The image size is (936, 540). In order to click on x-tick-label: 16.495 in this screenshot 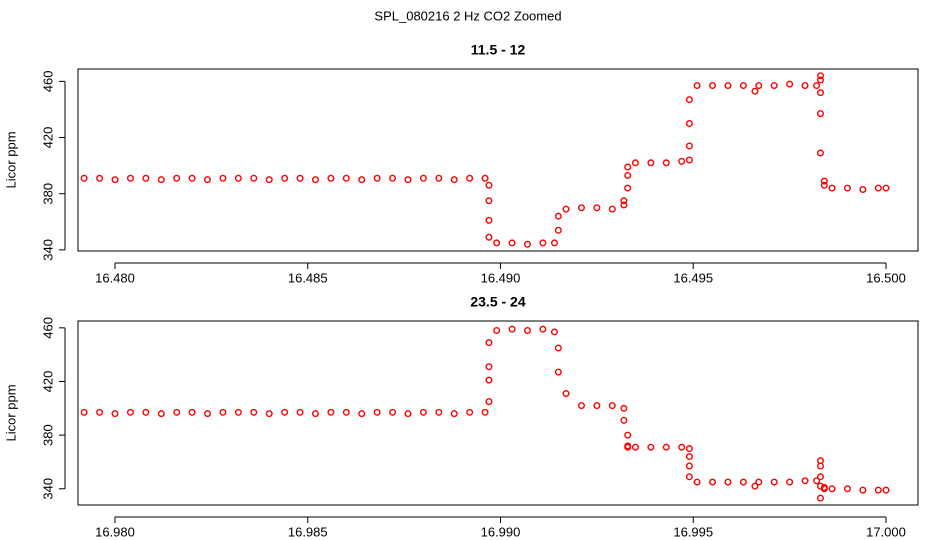, I will do `click(693, 277)`.